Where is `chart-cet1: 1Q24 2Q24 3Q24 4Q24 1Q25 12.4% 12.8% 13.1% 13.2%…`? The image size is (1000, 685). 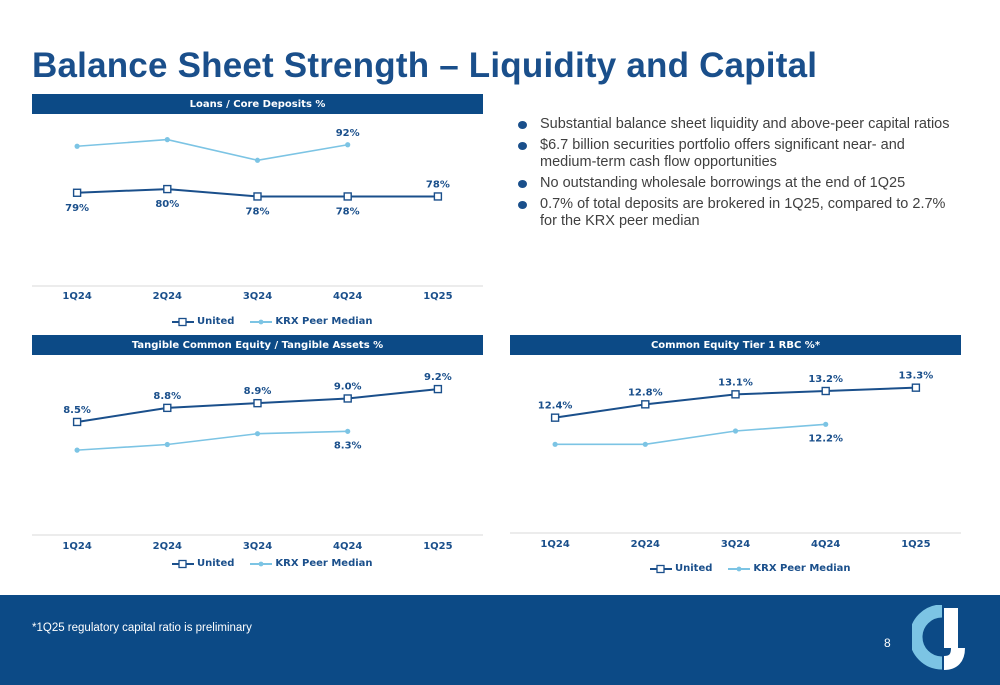
chart-cet1: 1Q24 2Q24 3Q24 4Q24 1Q25 12.4% 12.8% 13.1% 13.2%… is located at coordinates (735, 460).